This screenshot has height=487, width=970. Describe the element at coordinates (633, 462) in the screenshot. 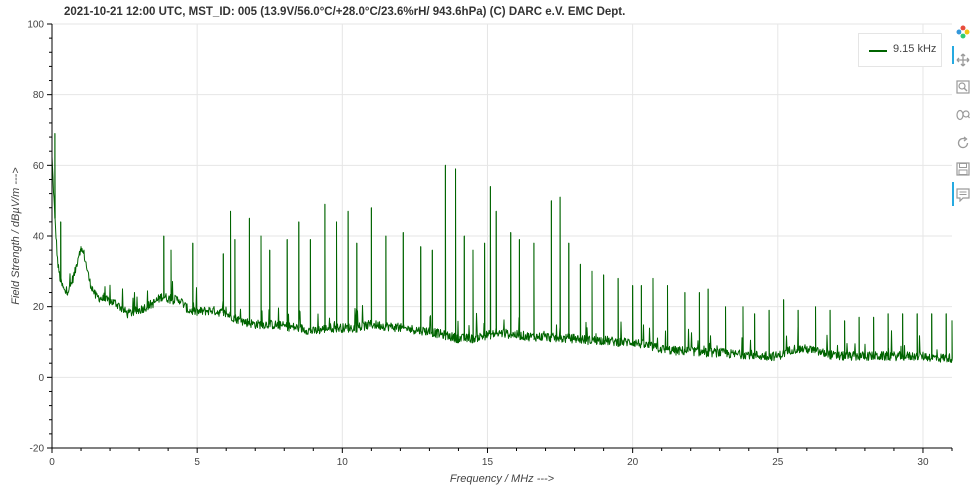

I see `x-tick-label: 20` at that location.